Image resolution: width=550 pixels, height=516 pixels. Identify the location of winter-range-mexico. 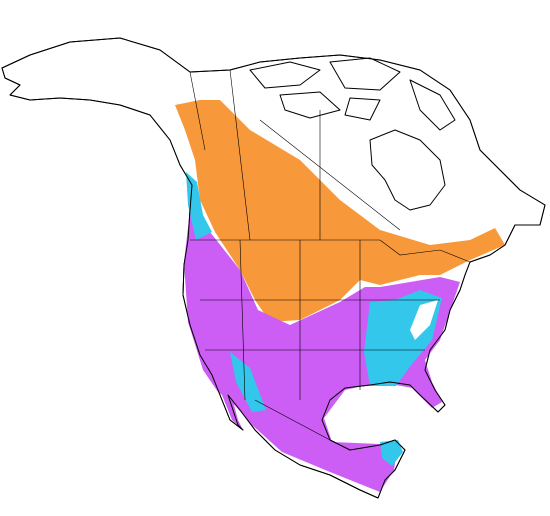
(248, 382).